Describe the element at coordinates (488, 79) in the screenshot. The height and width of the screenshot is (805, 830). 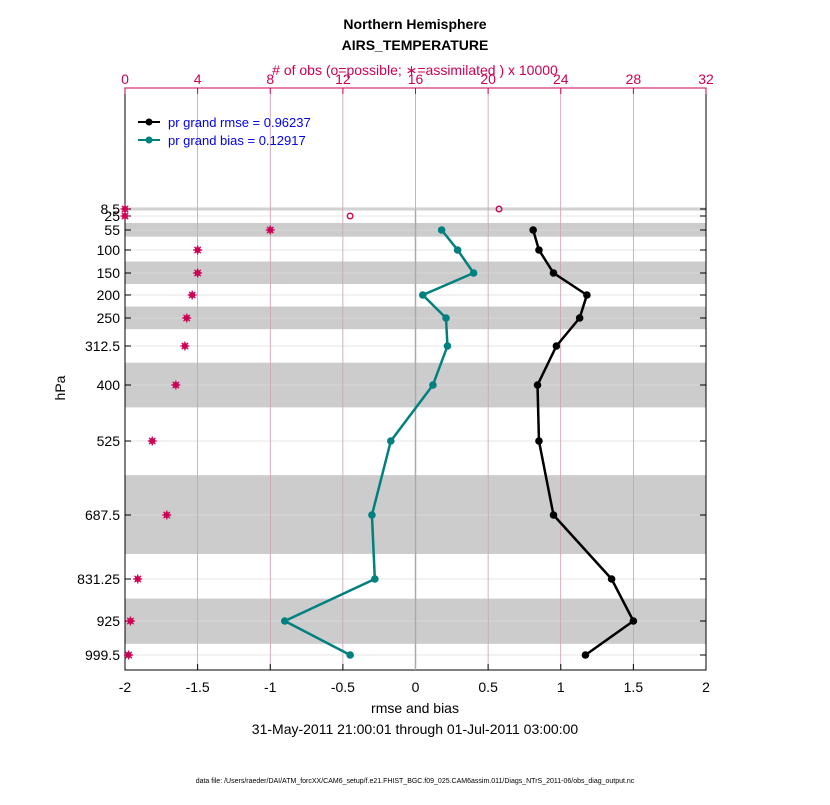
I see `top-tick-label: 20` at that location.